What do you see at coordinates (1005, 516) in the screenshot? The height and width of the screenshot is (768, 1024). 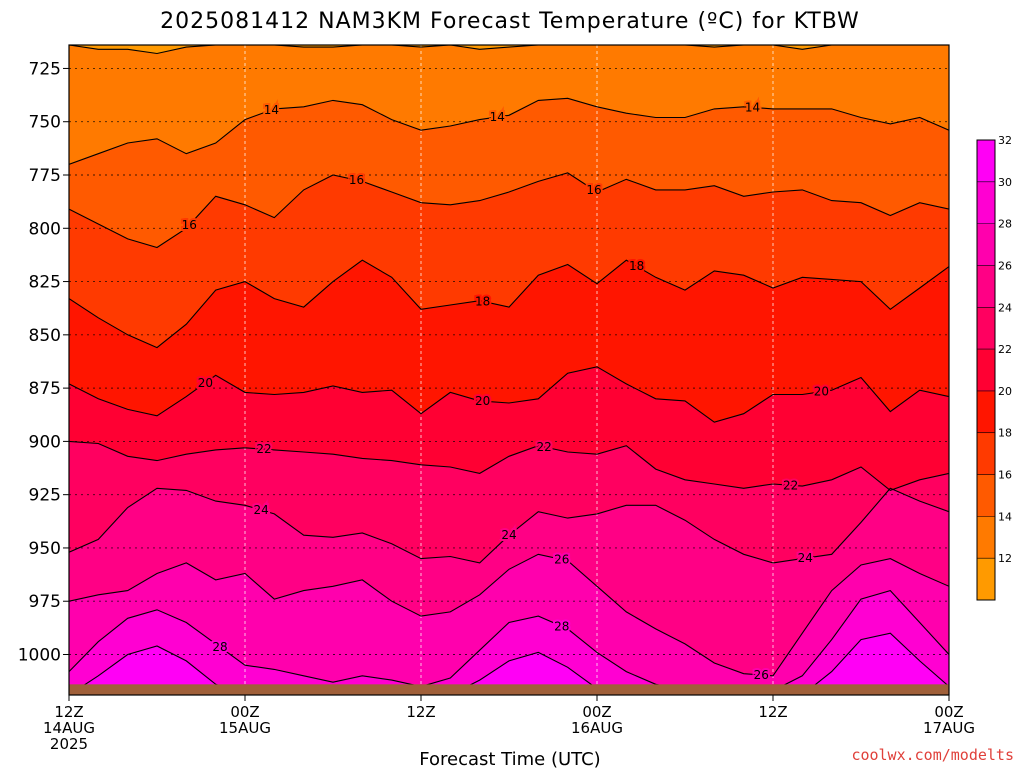 I see `colorbar-label: 14` at bounding box center [1005, 516].